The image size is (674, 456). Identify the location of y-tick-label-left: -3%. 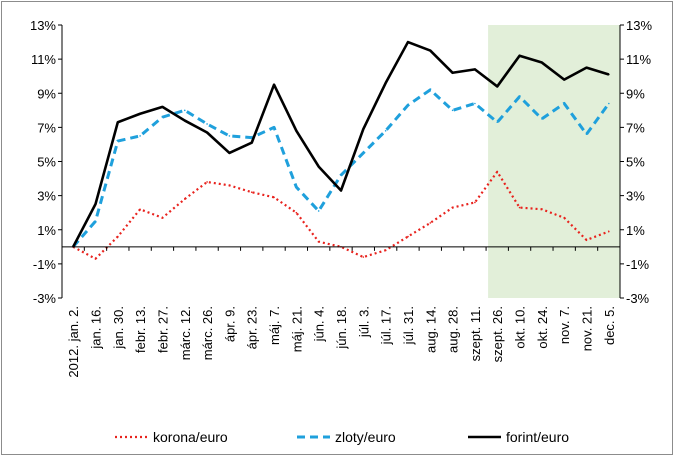
(45, 298).